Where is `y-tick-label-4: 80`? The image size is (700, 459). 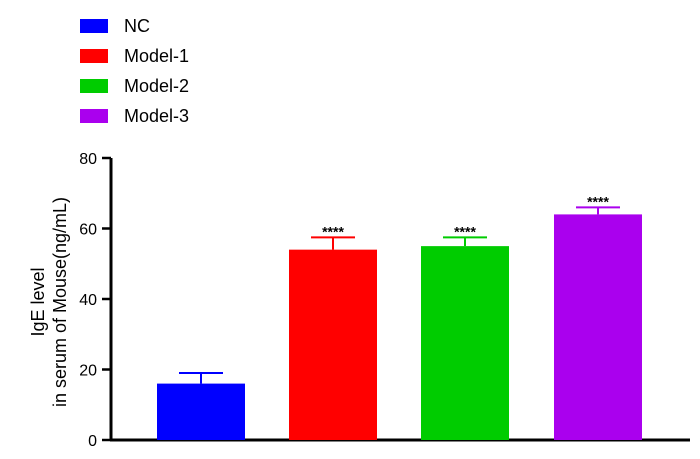 y-tick-label-4: 80 is located at coordinates (88, 159).